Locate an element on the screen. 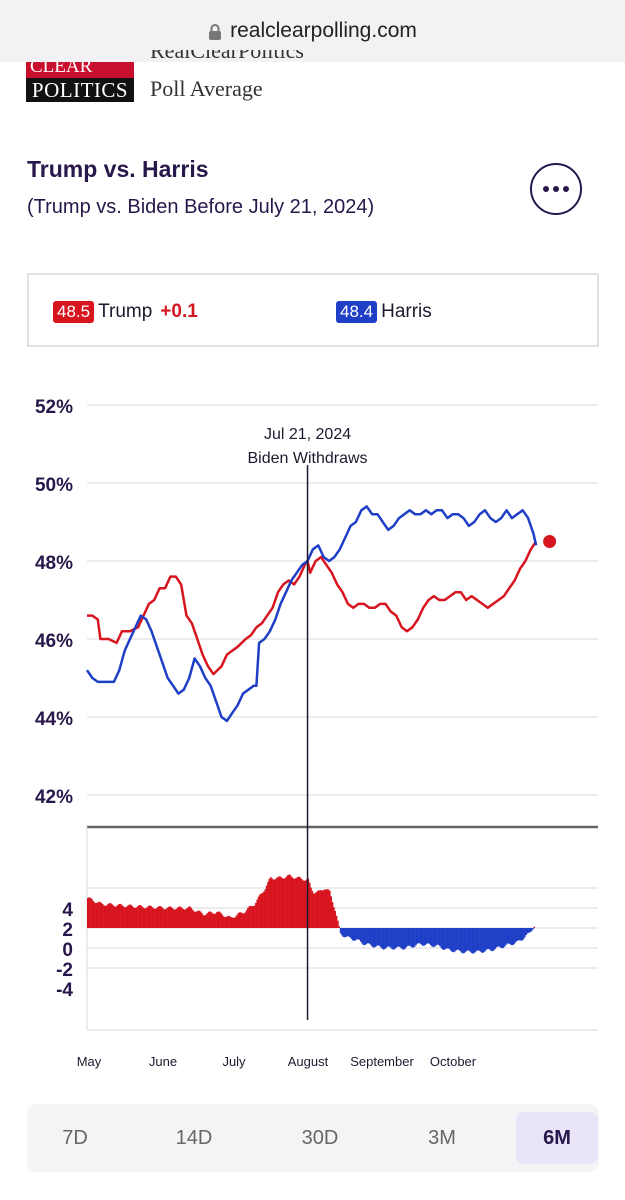  browser-url-bar: realclearpolling.com is located at coordinates (312, 31).